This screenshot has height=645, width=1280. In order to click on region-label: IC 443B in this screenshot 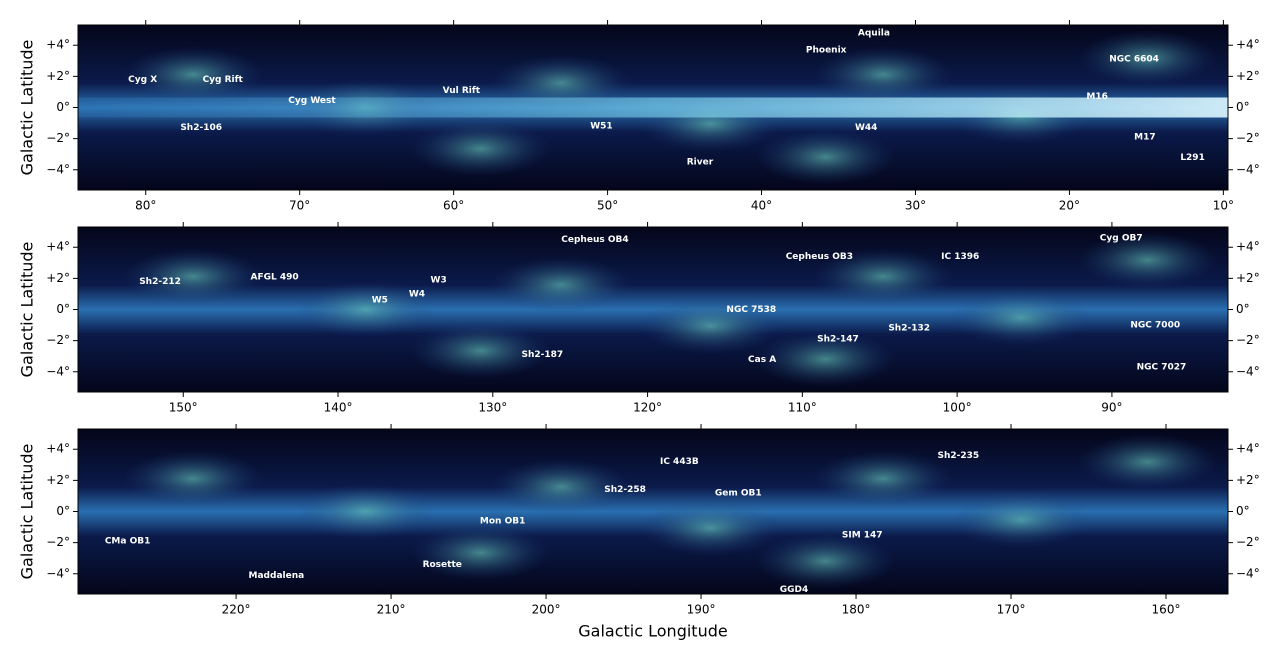, I will do `click(679, 462)`.